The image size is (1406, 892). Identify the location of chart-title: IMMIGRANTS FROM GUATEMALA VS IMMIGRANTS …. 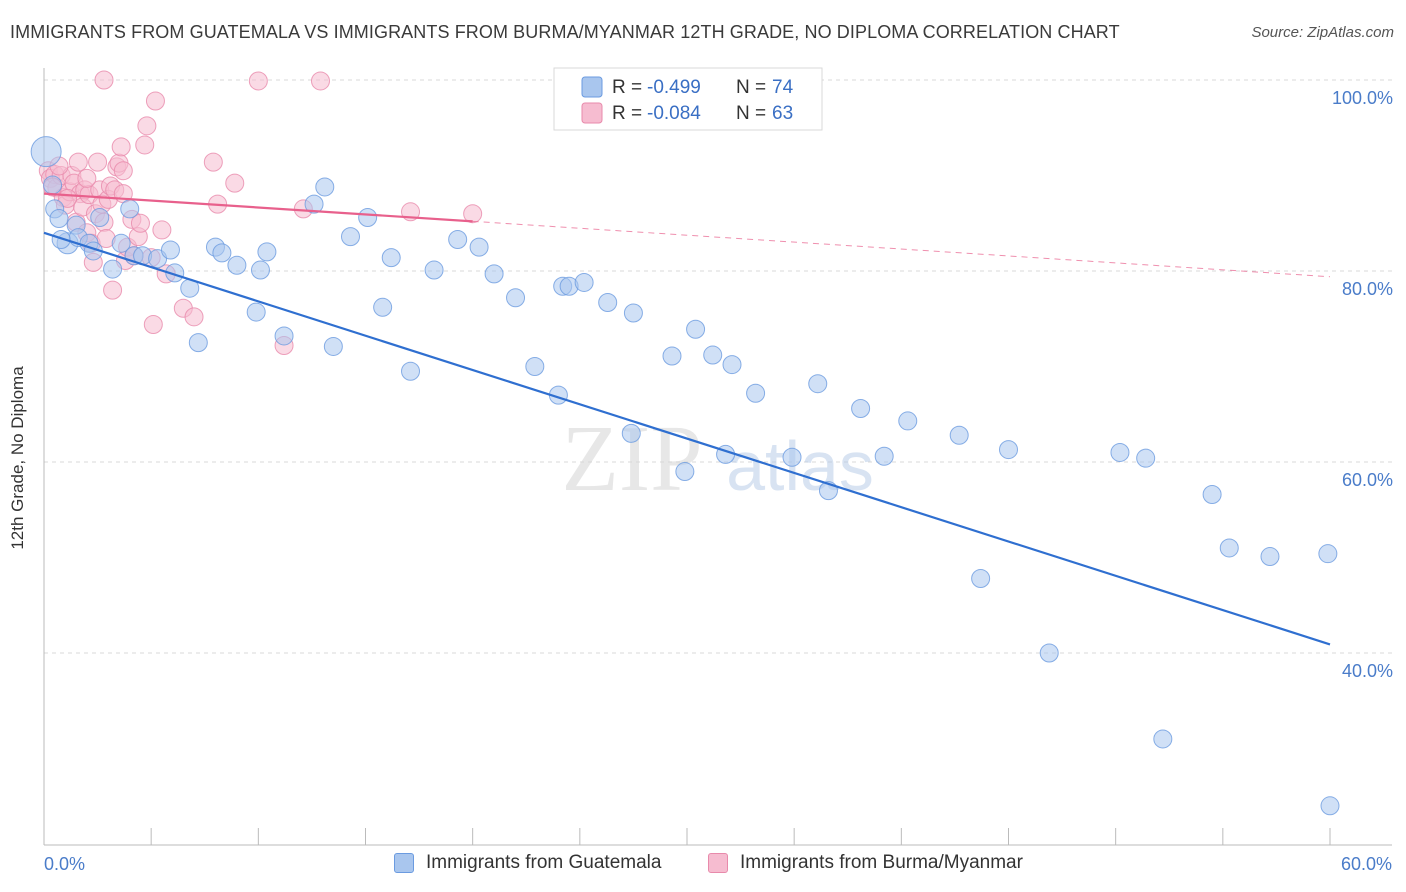
(565, 32).